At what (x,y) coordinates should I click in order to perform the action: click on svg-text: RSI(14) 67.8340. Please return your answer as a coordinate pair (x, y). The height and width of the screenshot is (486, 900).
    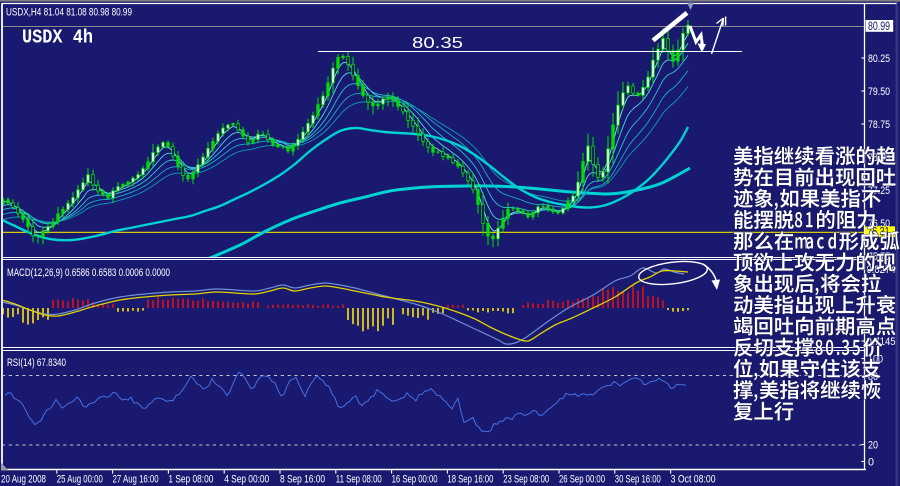
    Looking at the image, I should click on (36, 363).